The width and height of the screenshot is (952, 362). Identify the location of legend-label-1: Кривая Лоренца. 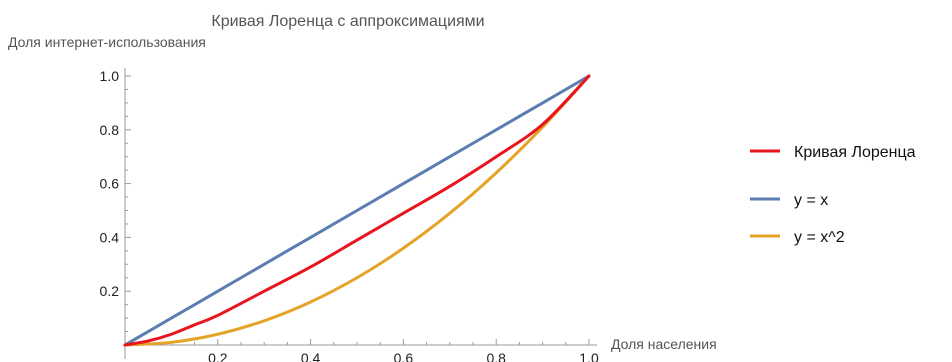
(855, 152).